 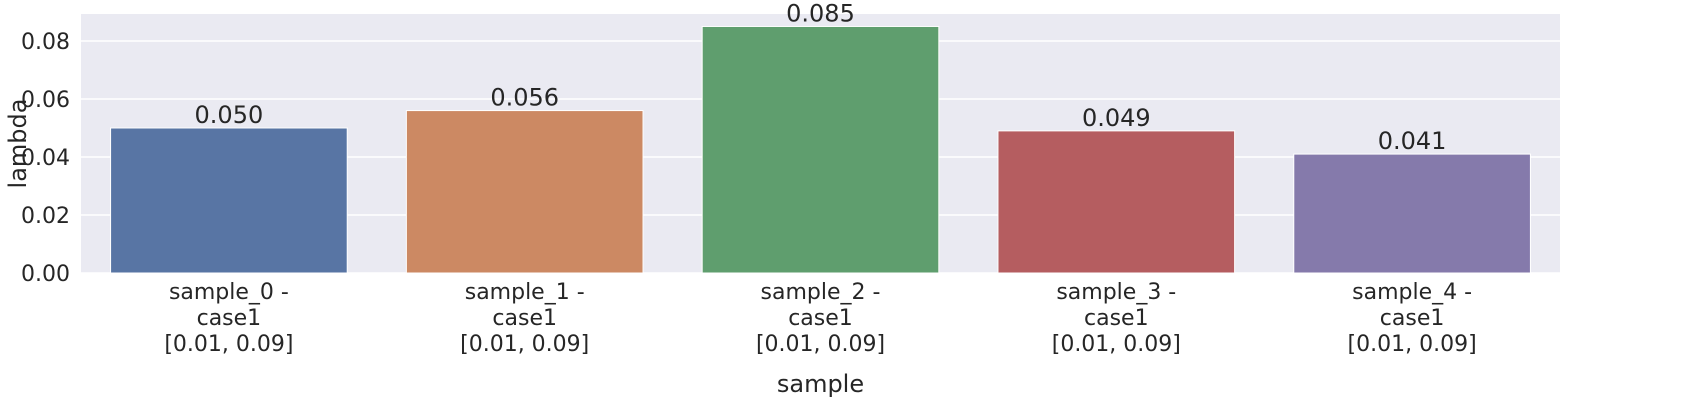 I want to click on y-tick-label: 0.04, so click(x=45, y=158).